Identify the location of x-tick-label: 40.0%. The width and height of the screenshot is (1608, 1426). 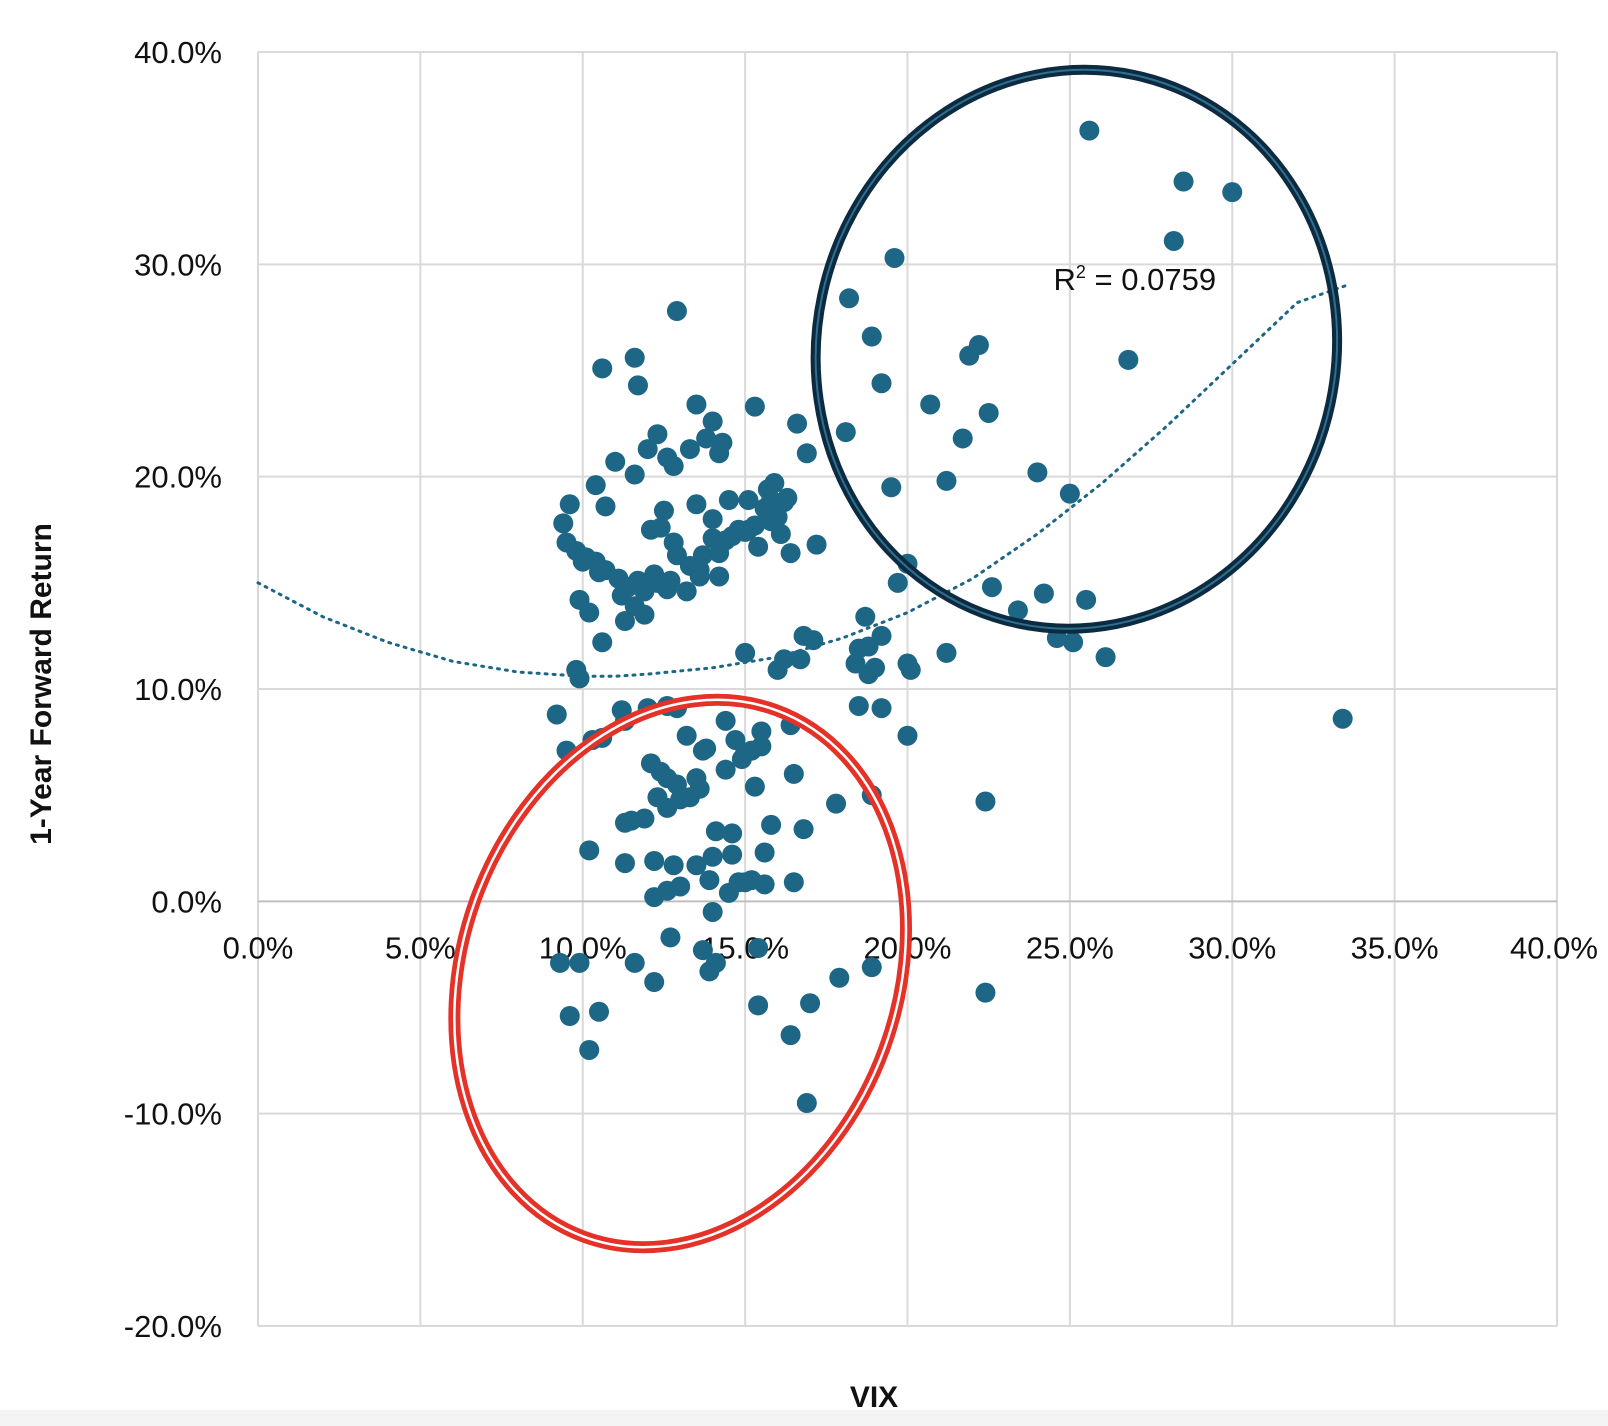
(1554, 947).